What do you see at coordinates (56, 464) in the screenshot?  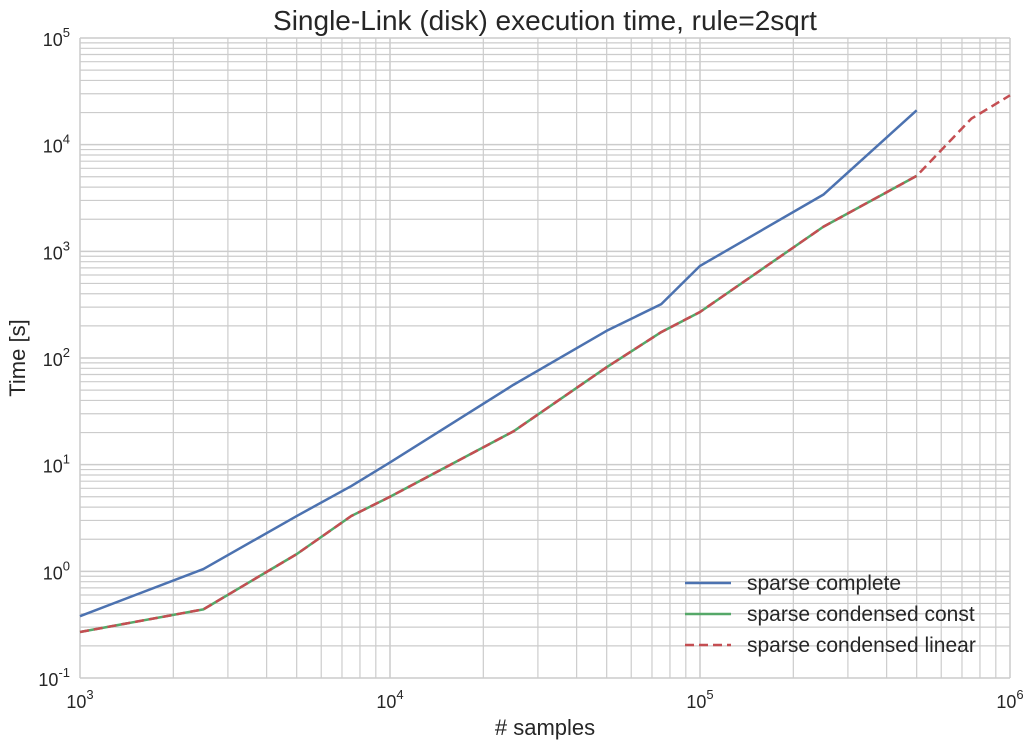 I see `y-tick-label: 10¹` at bounding box center [56, 464].